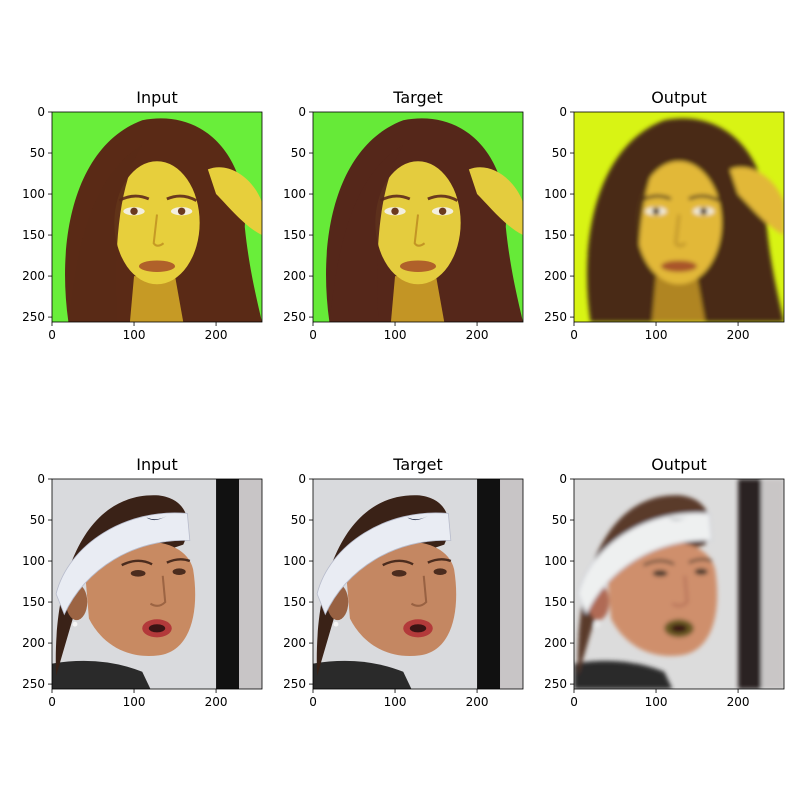 This screenshot has height=800, width=800. Describe the element at coordinates (756, 201) in the screenshot. I see `hand` at that location.